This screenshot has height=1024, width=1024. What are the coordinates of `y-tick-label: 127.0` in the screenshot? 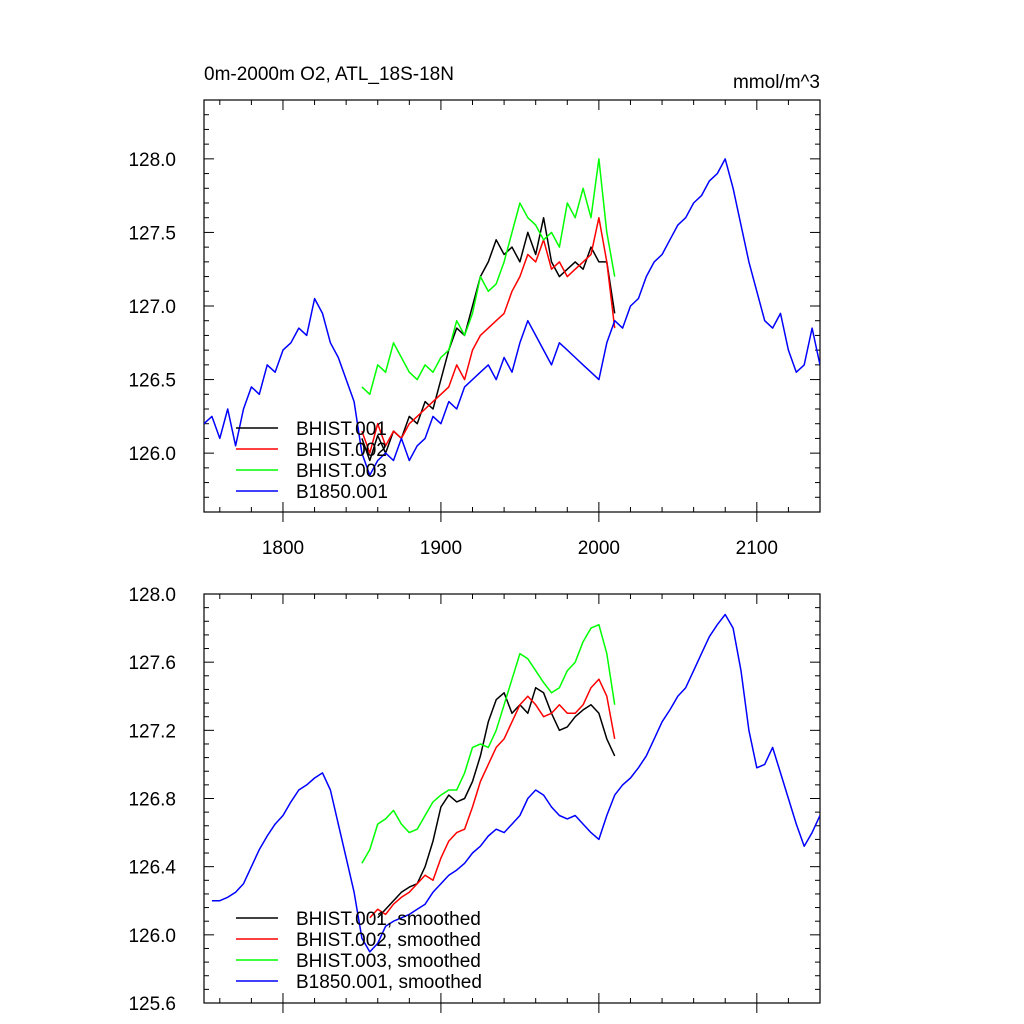 It's located at (152, 307).